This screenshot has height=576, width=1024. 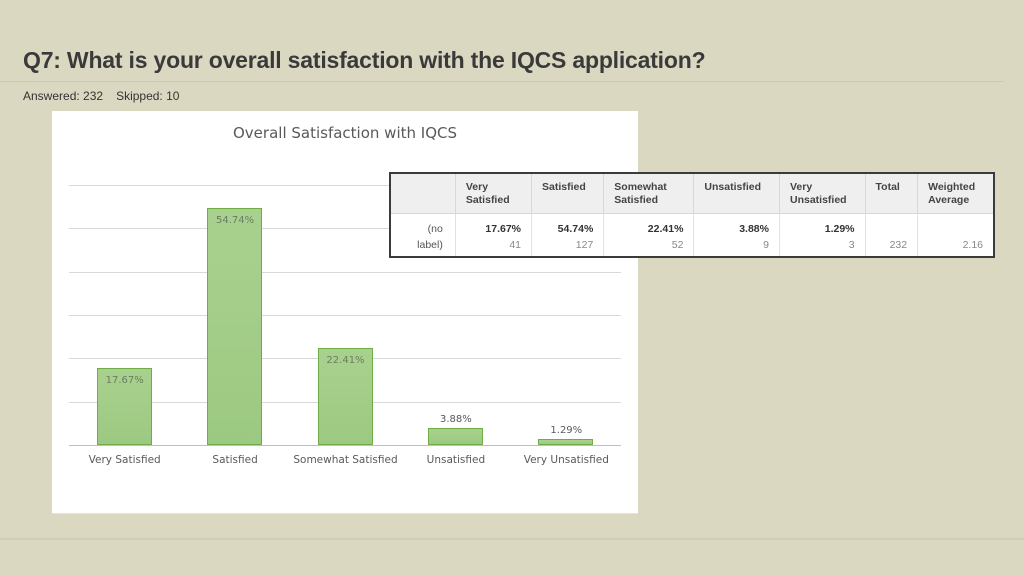 What do you see at coordinates (345, 460) in the screenshot?
I see `category-label: Somewhat Satisfied` at bounding box center [345, 460].